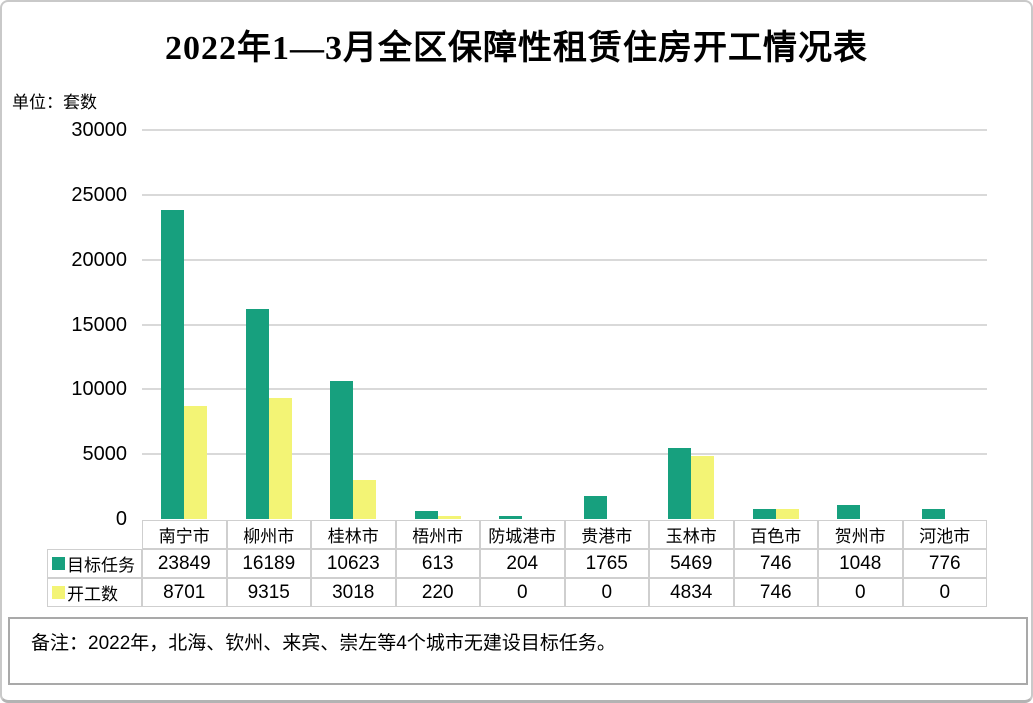  Describe the element at coordinates (54, 102) in the screenshot. I see `unit-label: 单位：套数` at that location.